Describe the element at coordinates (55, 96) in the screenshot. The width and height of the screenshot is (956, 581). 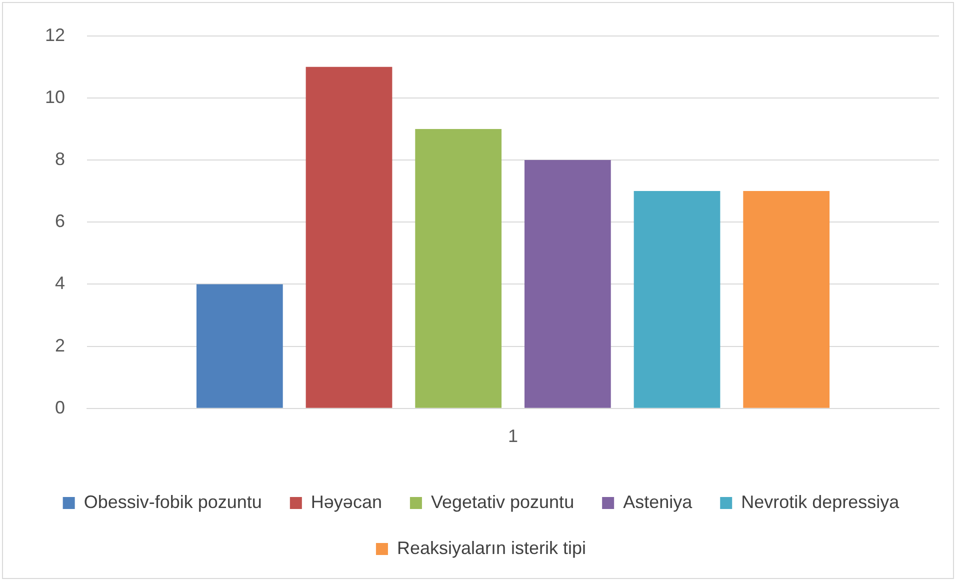
I see `y-tick-label: 10` at that location.